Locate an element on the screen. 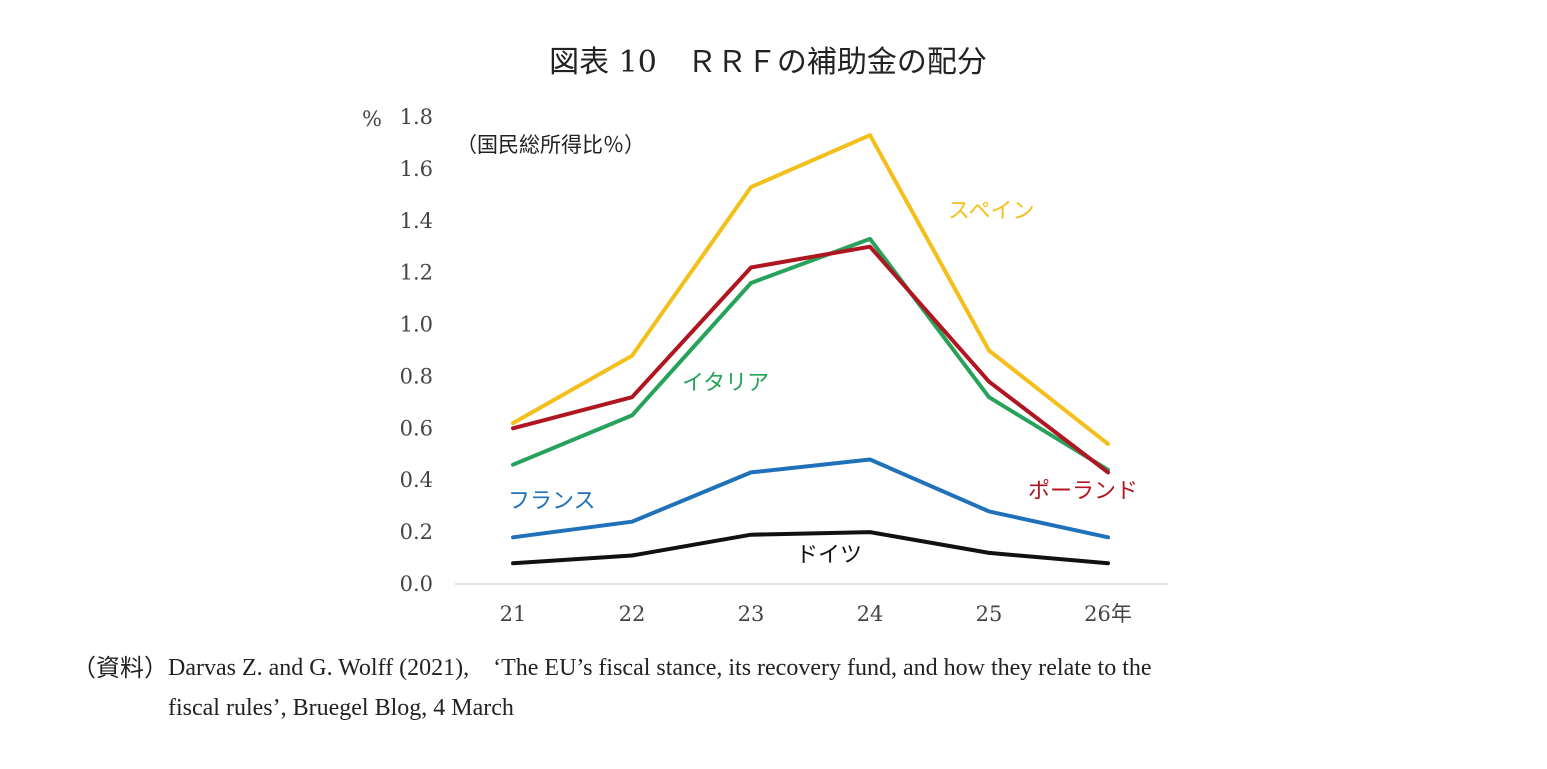  y-tick-label: 0.6 is located at coordinates (416, 428).